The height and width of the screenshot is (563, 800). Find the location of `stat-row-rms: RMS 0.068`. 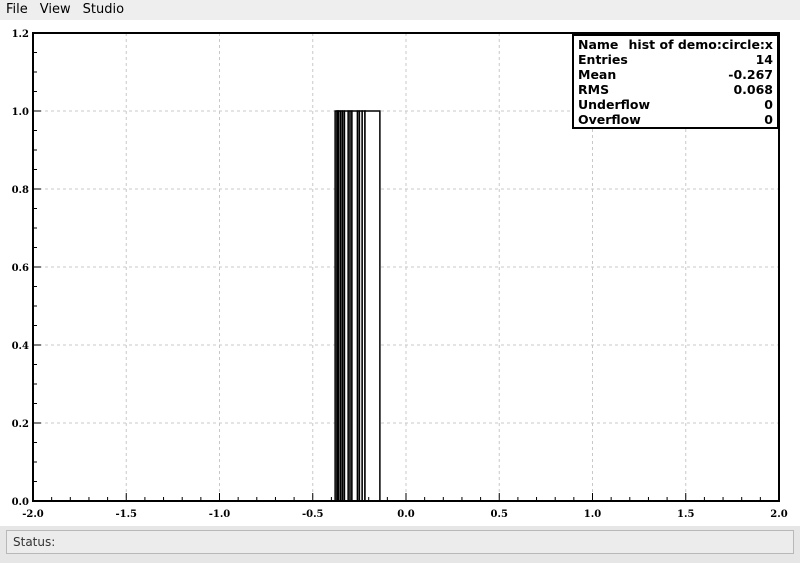

stat-row-rms: RMS 0.068 is located at coordinates (675, 89).